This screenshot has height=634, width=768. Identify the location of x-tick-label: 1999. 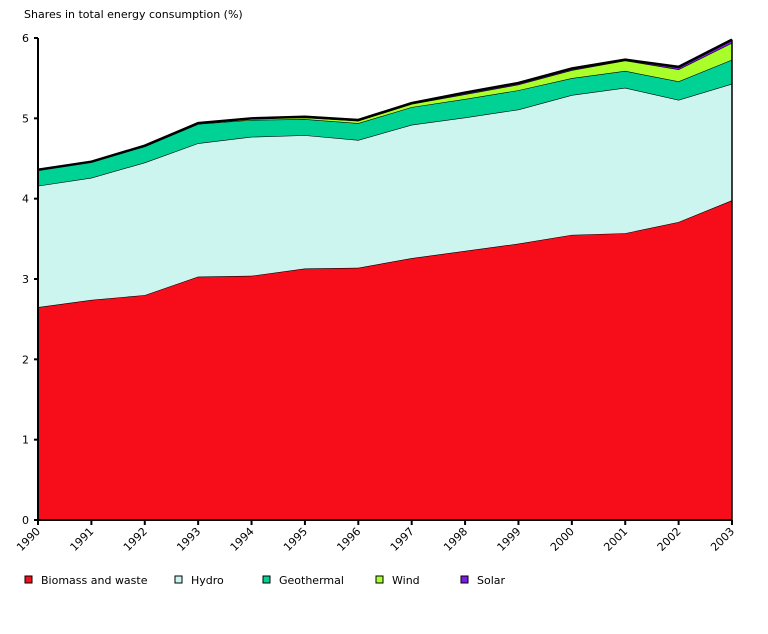
(509, 539).